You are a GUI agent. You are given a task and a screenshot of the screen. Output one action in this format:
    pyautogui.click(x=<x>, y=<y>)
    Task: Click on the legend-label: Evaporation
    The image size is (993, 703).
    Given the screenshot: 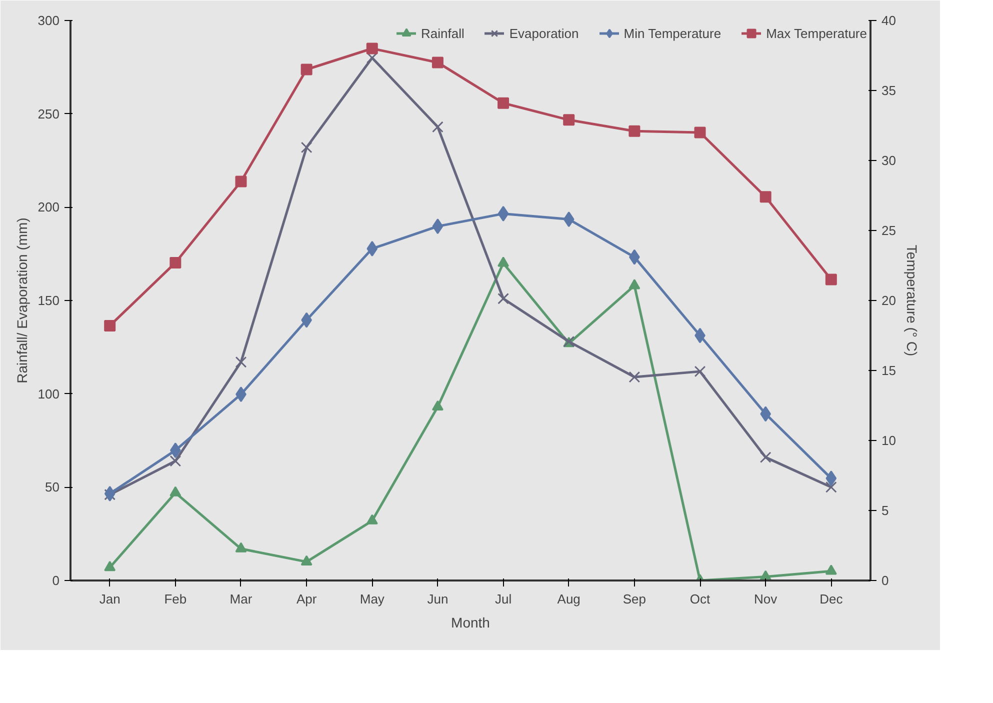 What is the action you would take?
    pyautogui.click(x=544, y=33)
    